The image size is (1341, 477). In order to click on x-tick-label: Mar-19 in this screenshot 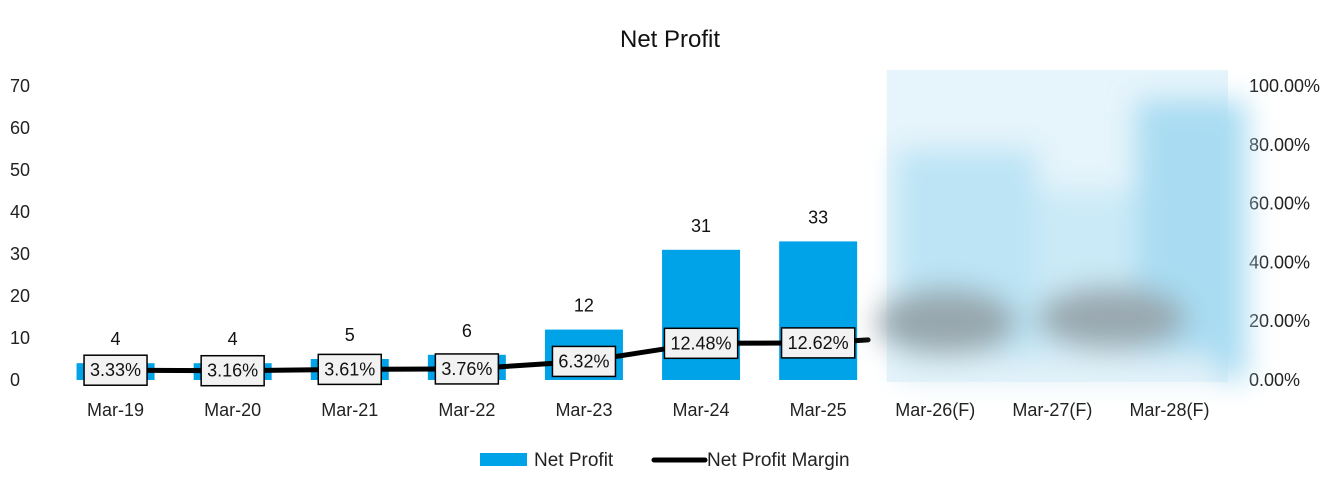, I will do `click(115, 410)`.